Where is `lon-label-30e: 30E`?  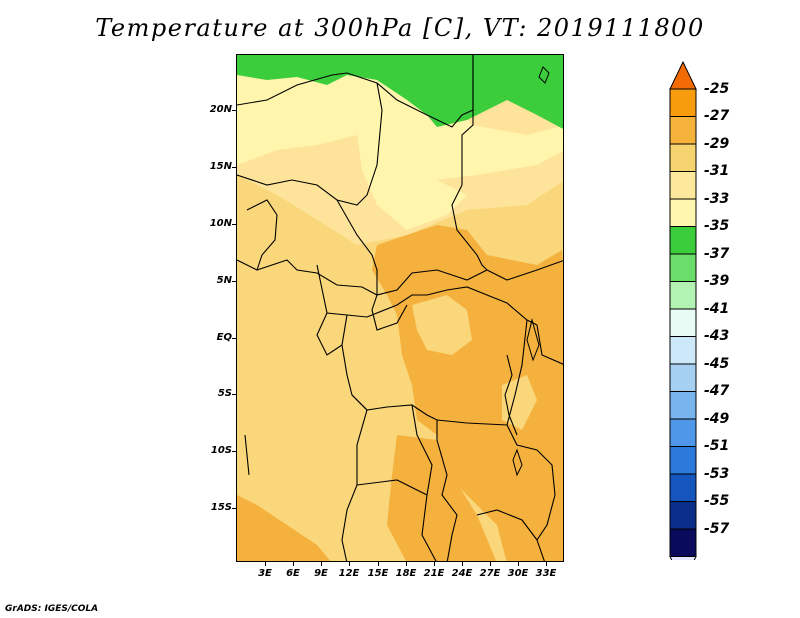
lon-label-30e: 30E is located at coordinates (518, 573).